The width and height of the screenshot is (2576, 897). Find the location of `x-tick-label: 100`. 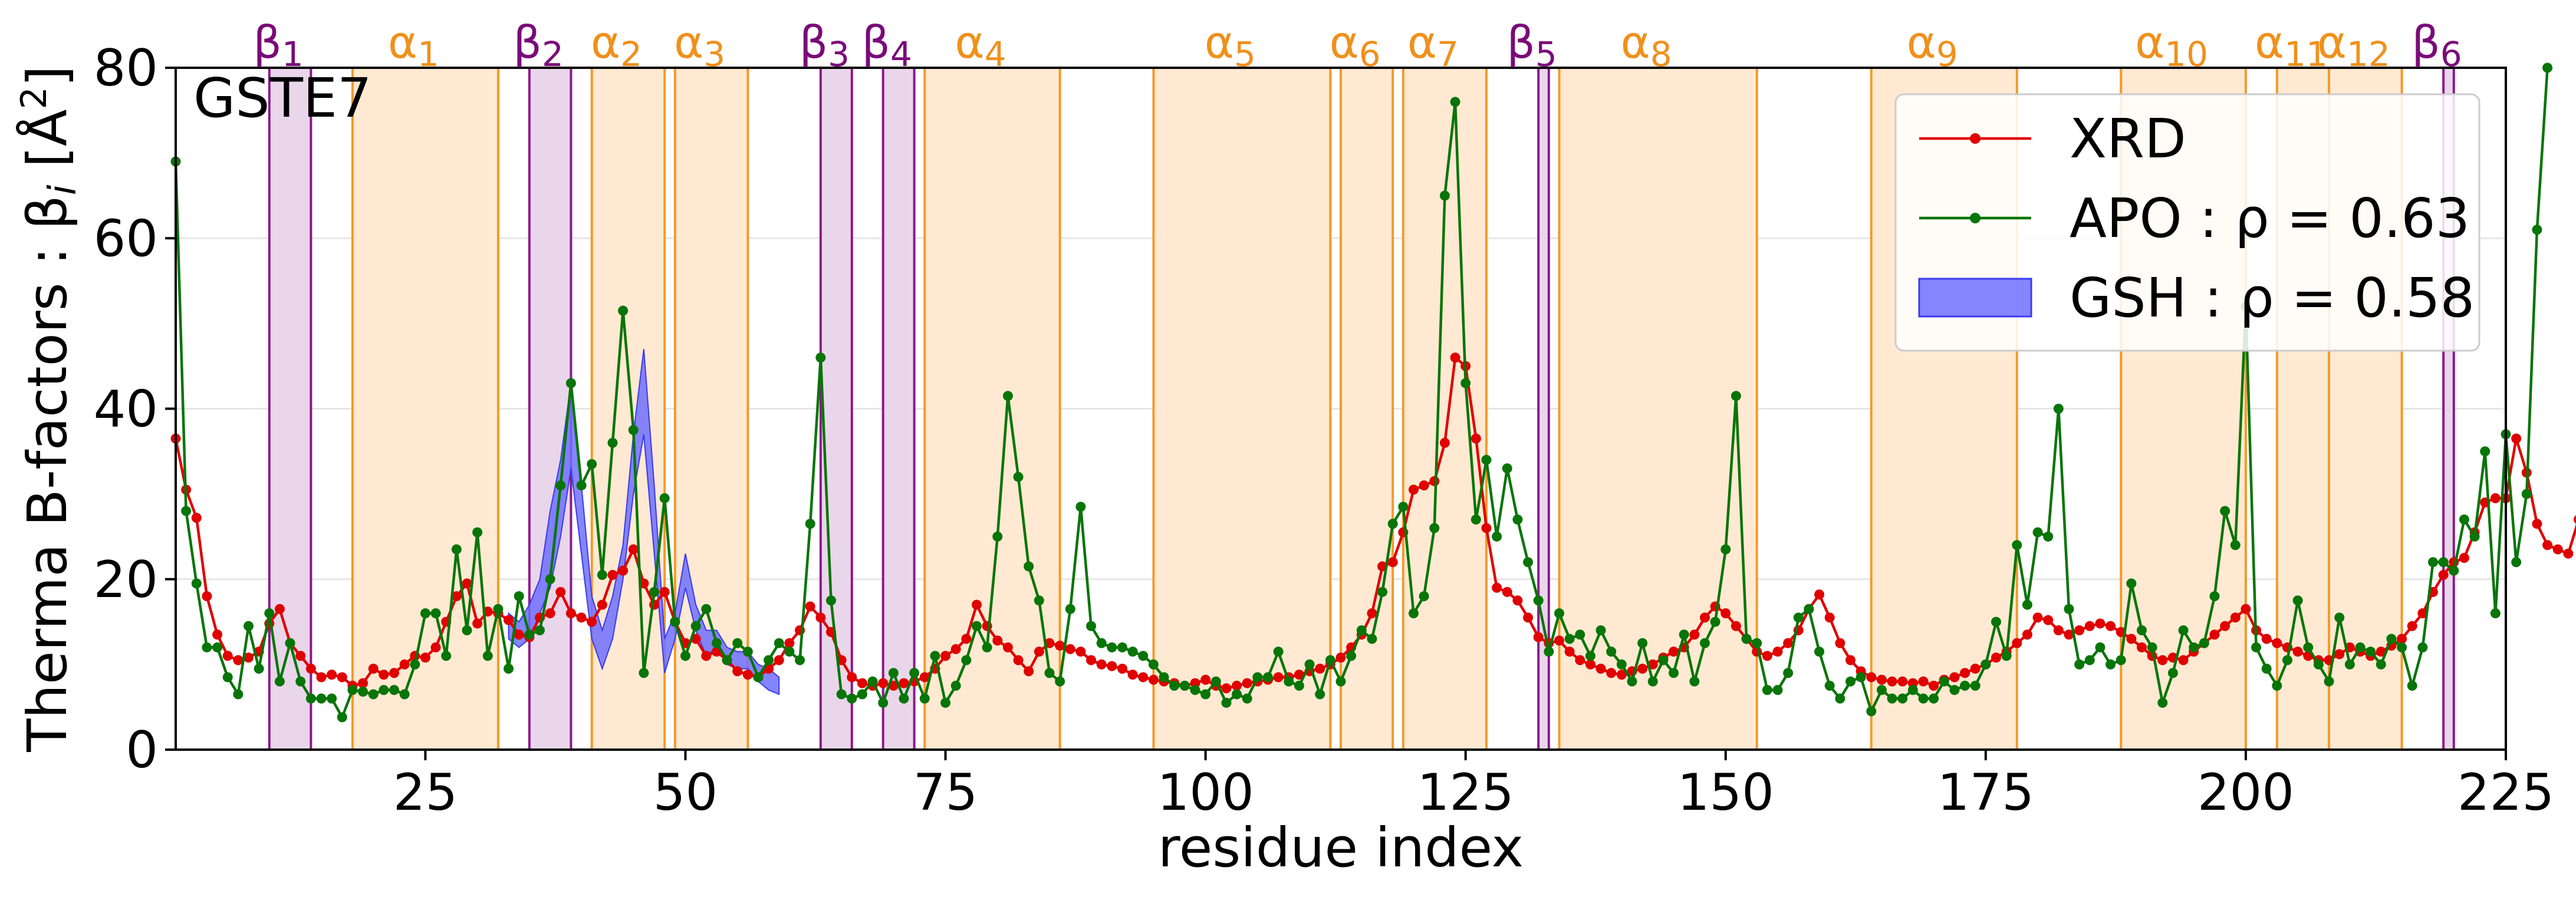

x-tick-label: 100 is located at coordinates (1206, 792).